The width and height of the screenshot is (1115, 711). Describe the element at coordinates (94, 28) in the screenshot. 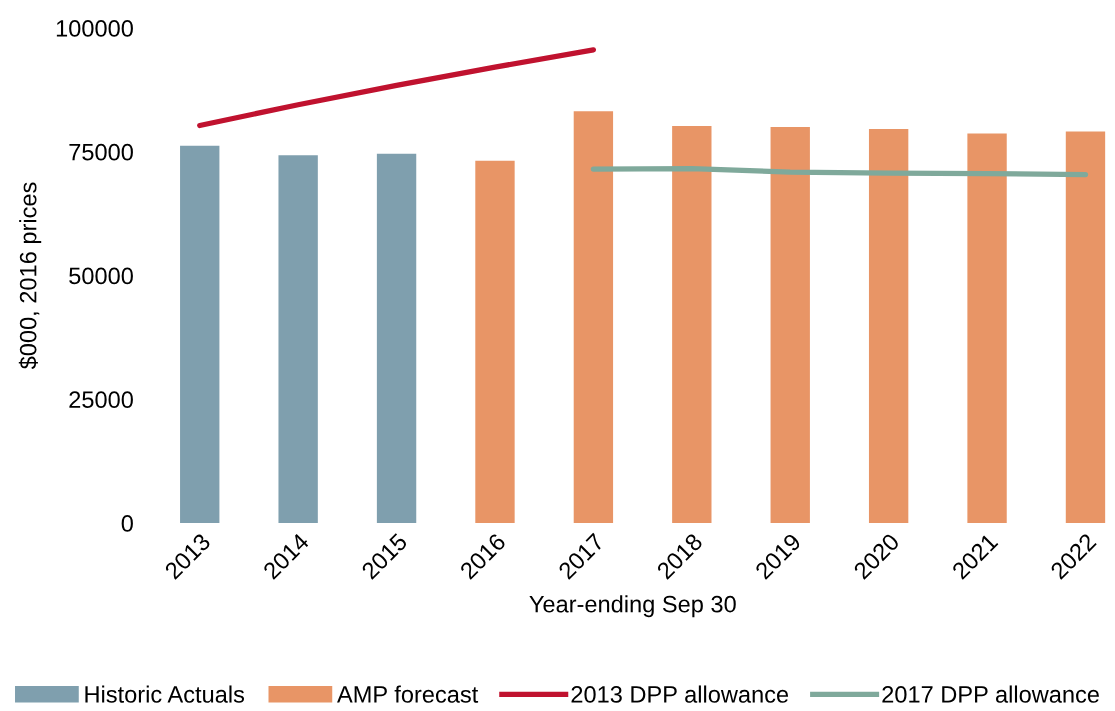

I see `y-tick-label: 100000` at that location.